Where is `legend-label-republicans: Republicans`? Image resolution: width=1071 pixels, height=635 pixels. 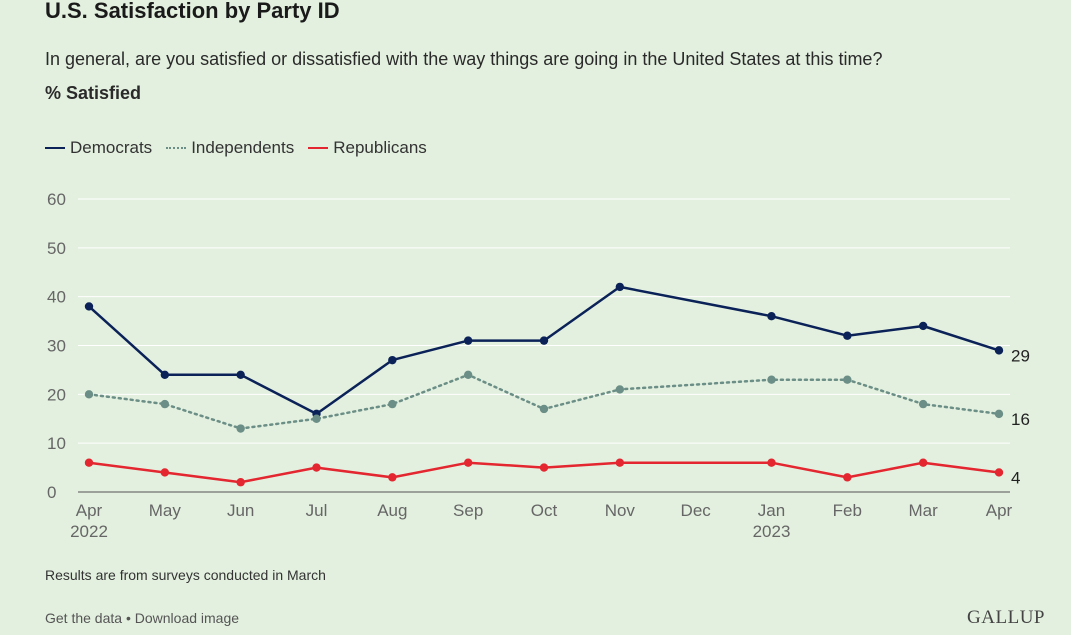 legend-label-republicans: Republicans is located at coordinates (380, 147).